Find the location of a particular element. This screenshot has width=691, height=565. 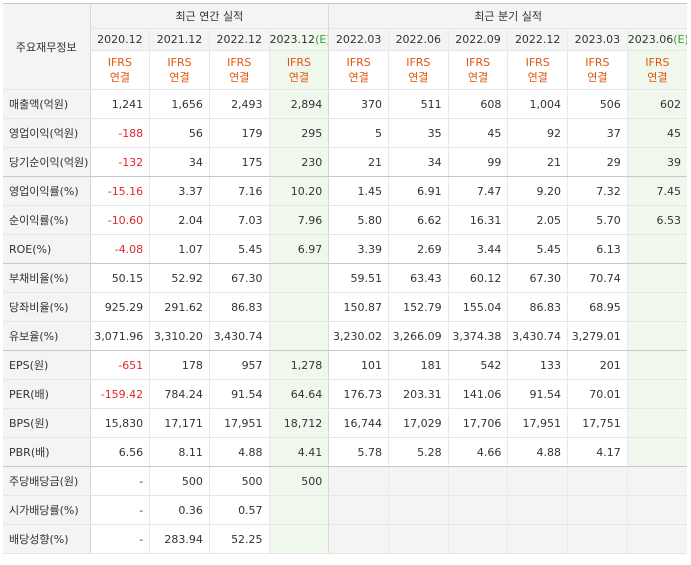

annual-value-cell: 4.88 is located at coordinates (239, 452).